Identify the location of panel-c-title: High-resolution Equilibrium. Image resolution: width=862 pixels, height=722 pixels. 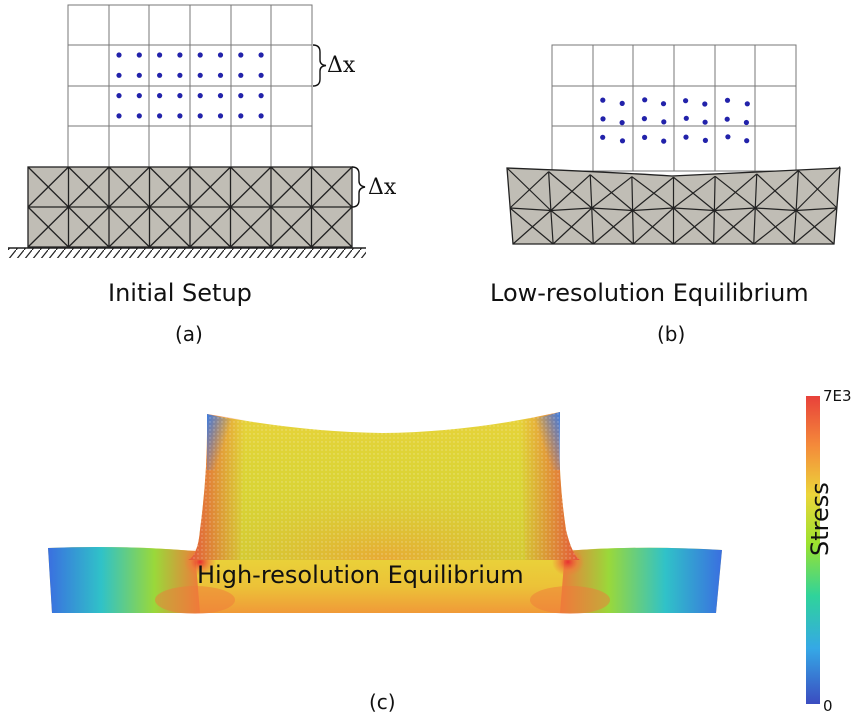
(360, 575).